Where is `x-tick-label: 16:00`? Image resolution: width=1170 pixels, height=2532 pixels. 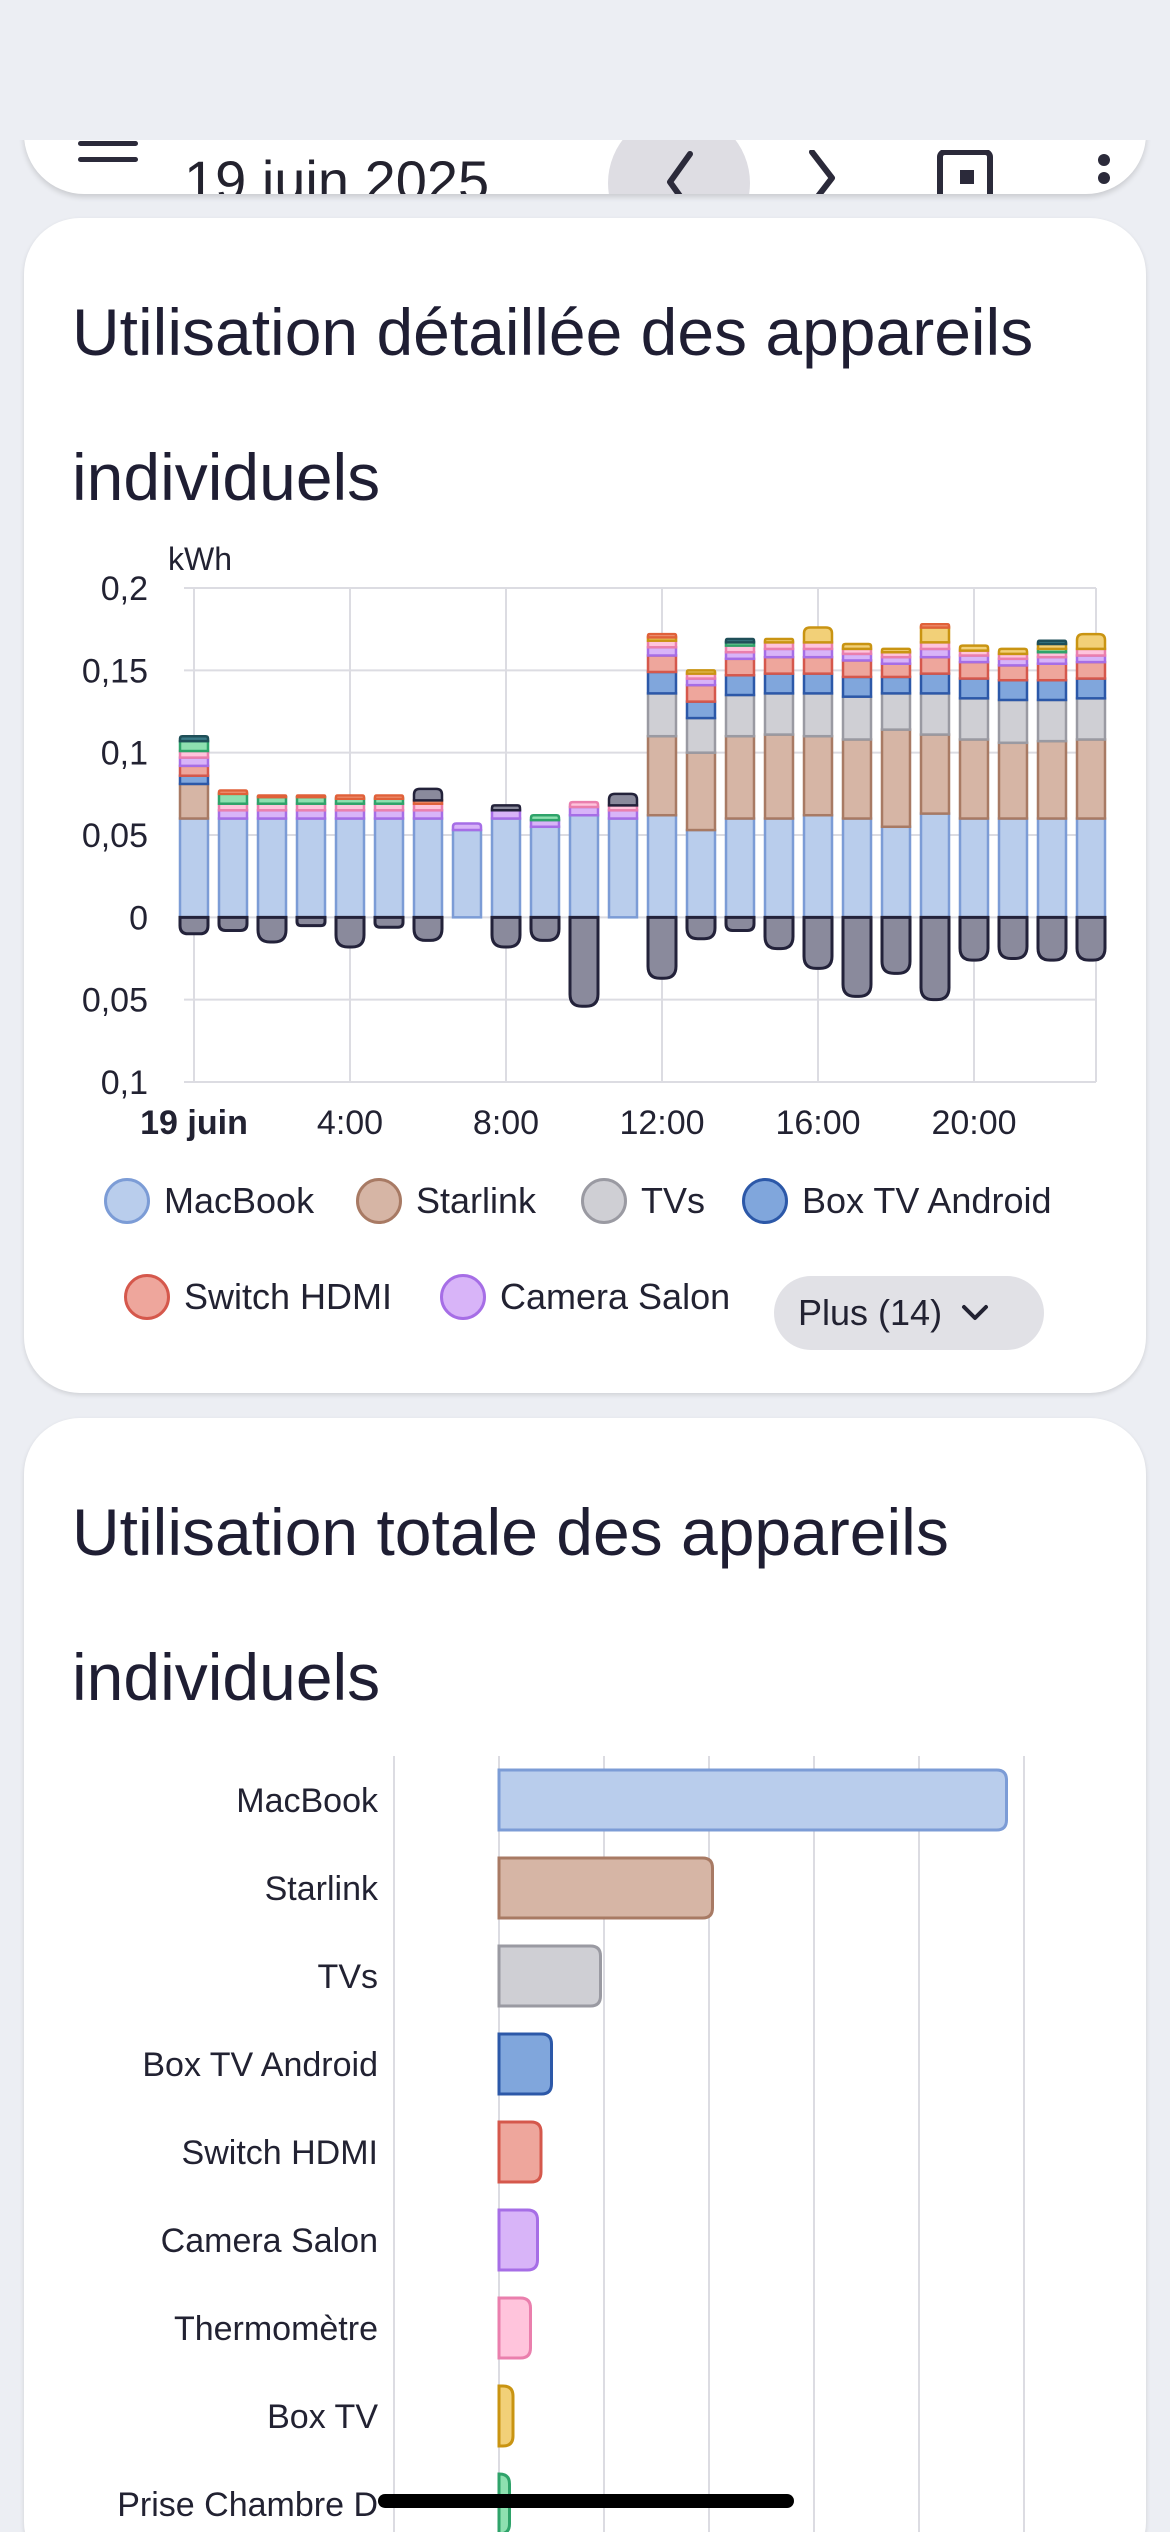
x-tick-label: 16:00 is located at coordinates (817, 1123).